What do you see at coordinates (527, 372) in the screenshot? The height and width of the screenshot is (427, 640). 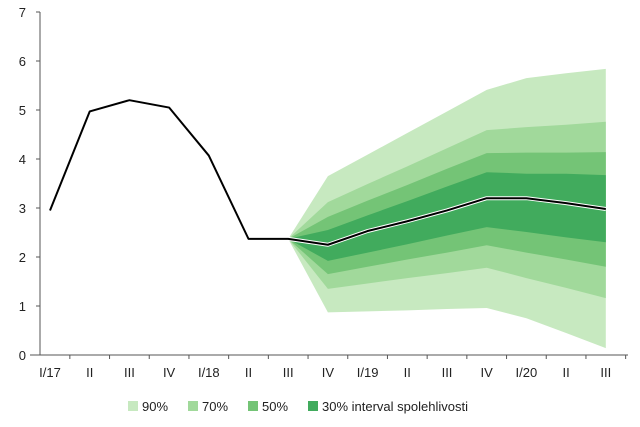 I see `x-tick-label: I/20` at bounding box center [527, 372].